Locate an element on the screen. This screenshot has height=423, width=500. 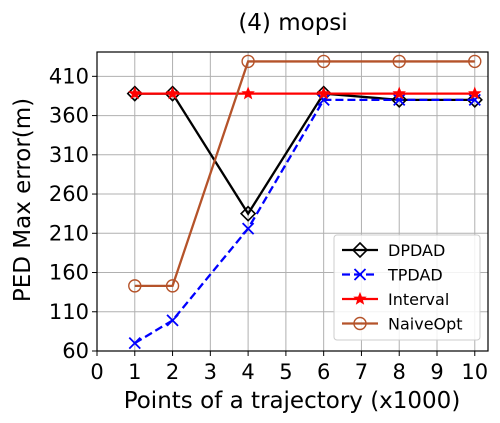
y-tick-label: 260 is located at coordinates (69, 194).